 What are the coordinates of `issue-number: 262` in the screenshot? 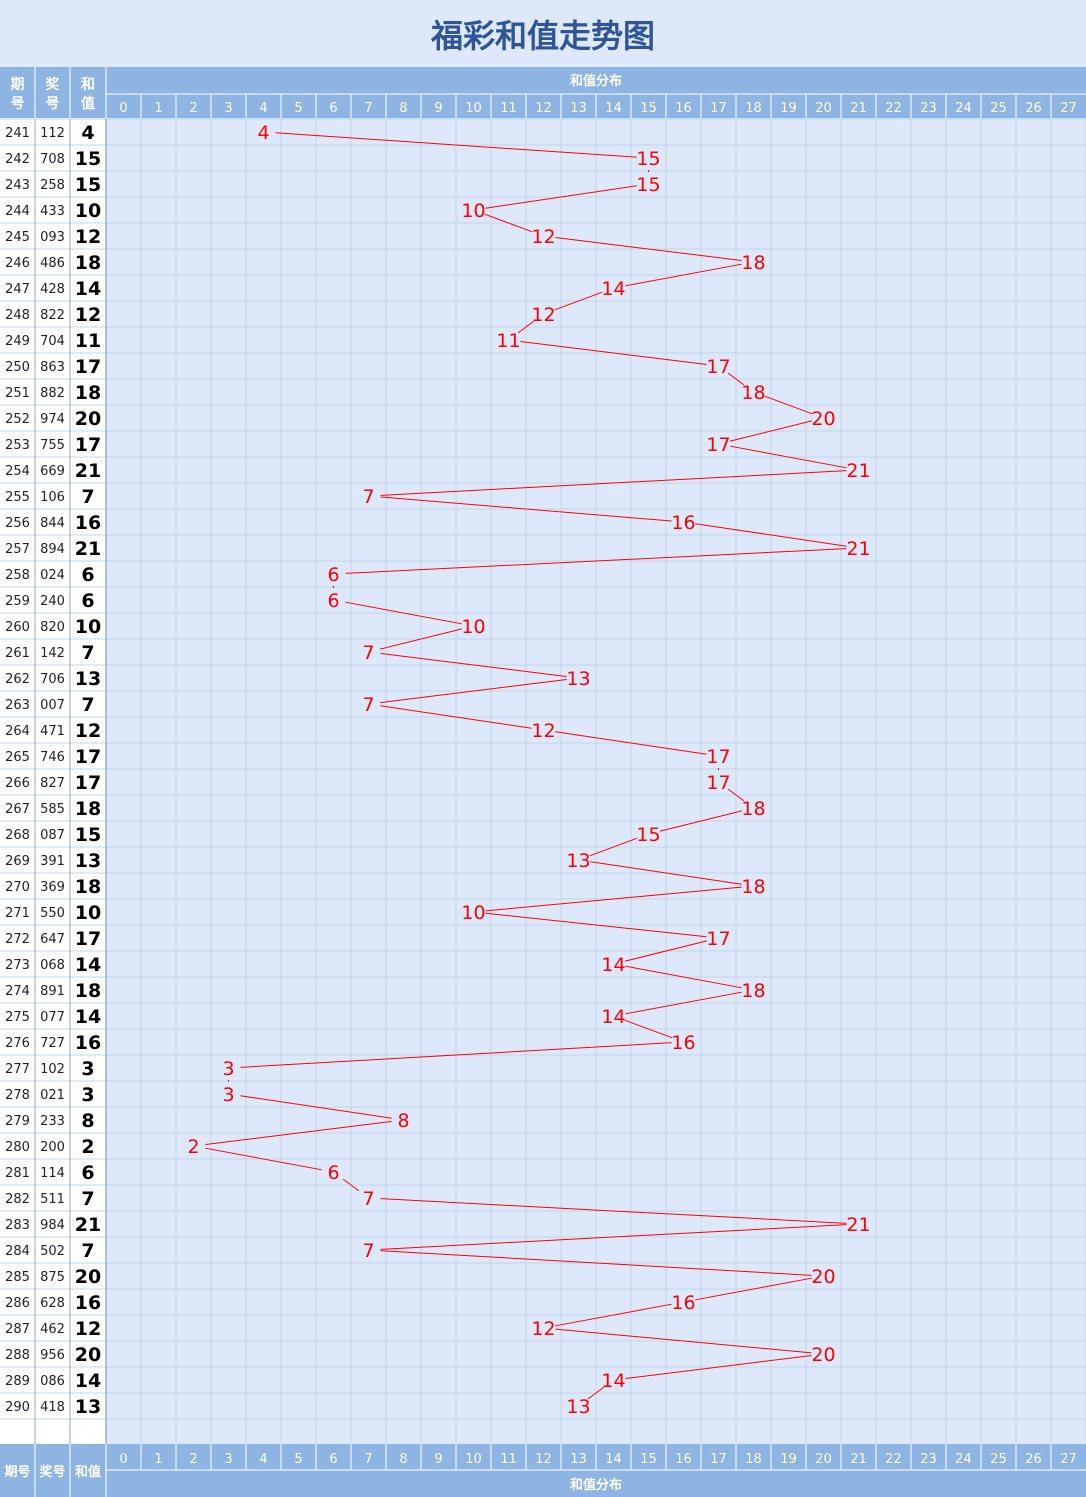 It's located at (17, 679).